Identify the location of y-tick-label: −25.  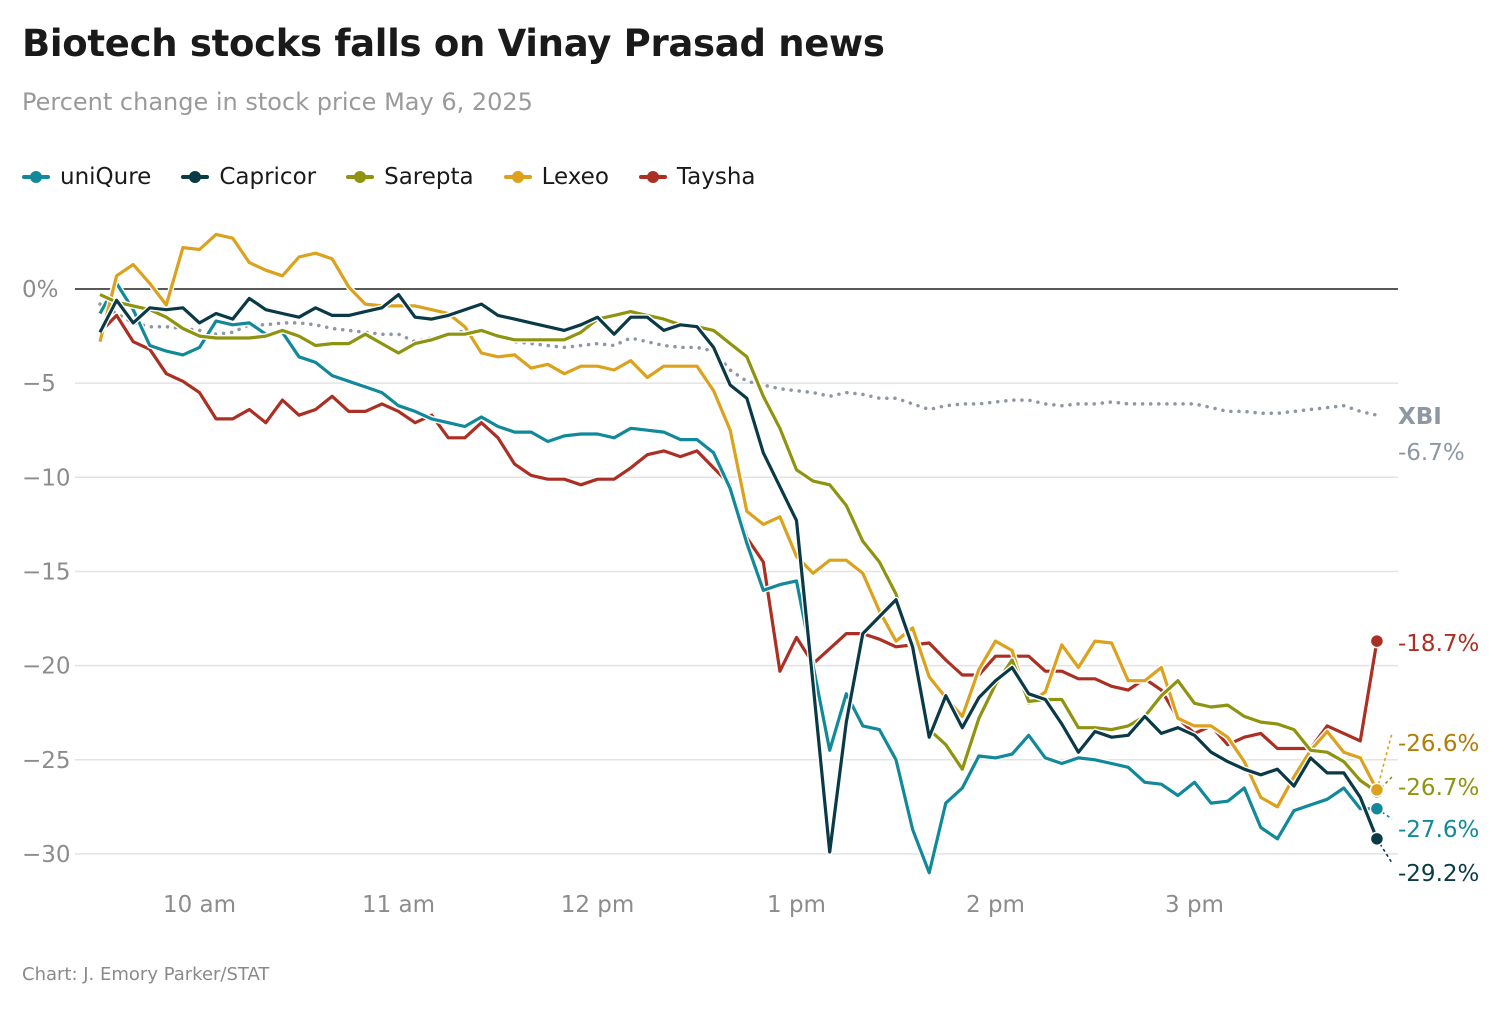
(46, 761).